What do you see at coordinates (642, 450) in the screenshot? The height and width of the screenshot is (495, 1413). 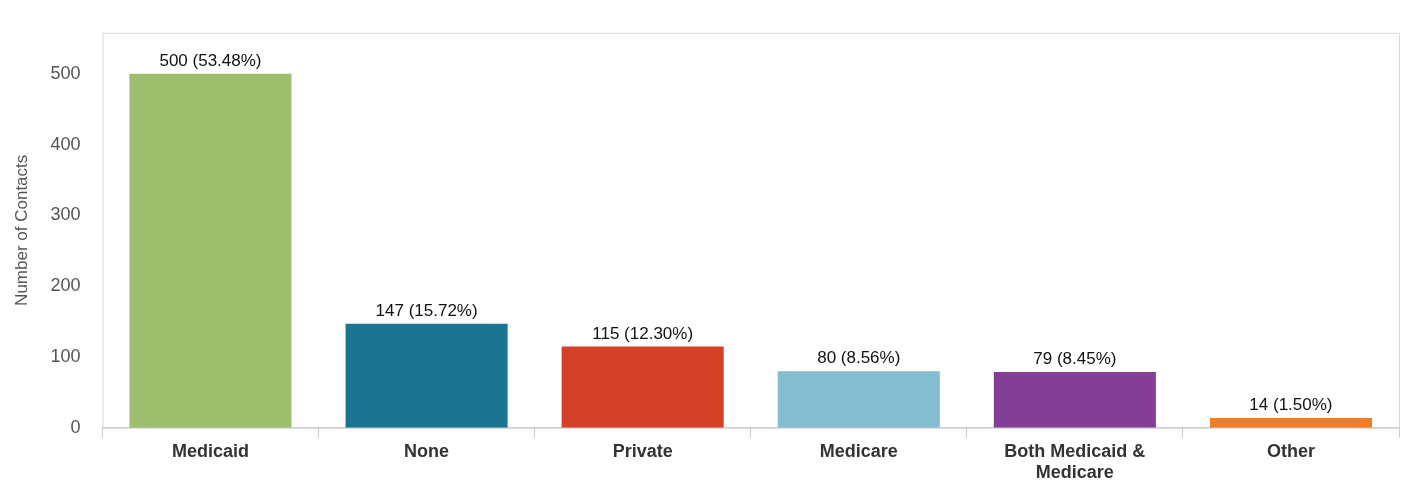 I see `x-tick-label: Private` at bounding box center [642, 450].